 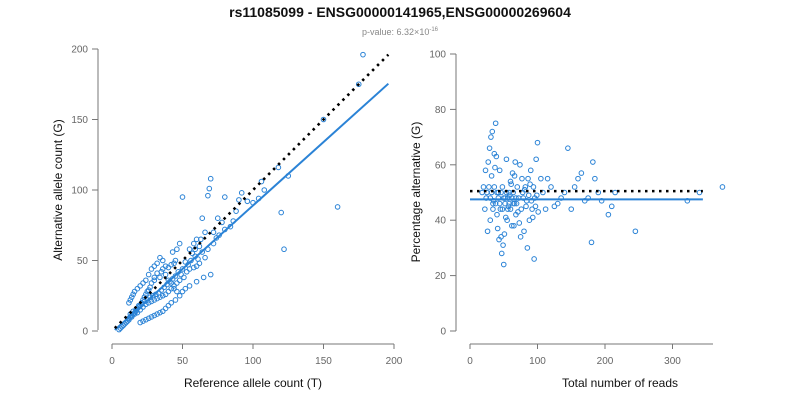 What do you see at coordinates (253, 361) in the screenshot?
I see `left-x-tick-label: 100` at bounding box center [253, 361].